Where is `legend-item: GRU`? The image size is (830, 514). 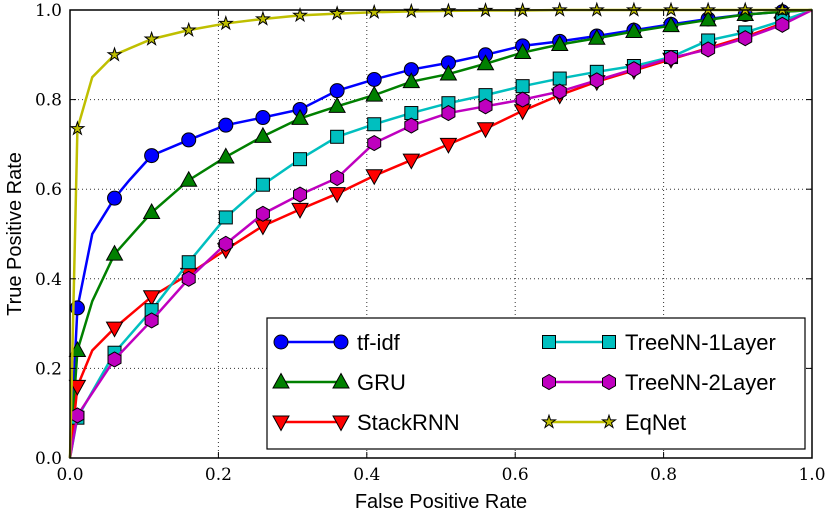
legend-item: GRU is located at coordinates (339, 382).